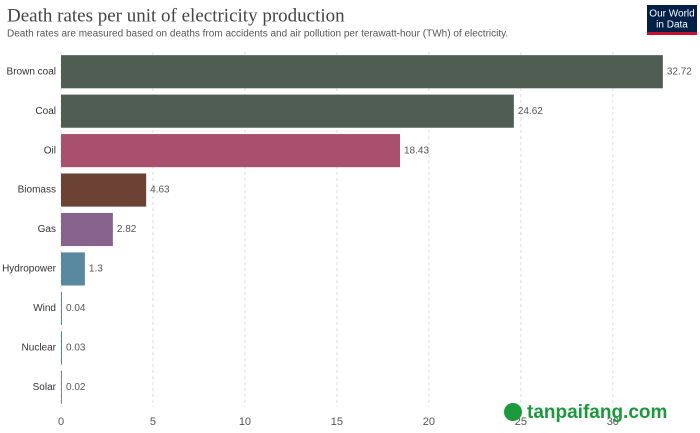 The width and height of the screenshot is (700, 433). What do you see at coordinates (160, 190) in the screenshot?
I see `value-label: 4.63` at bounding box center [160, 190].